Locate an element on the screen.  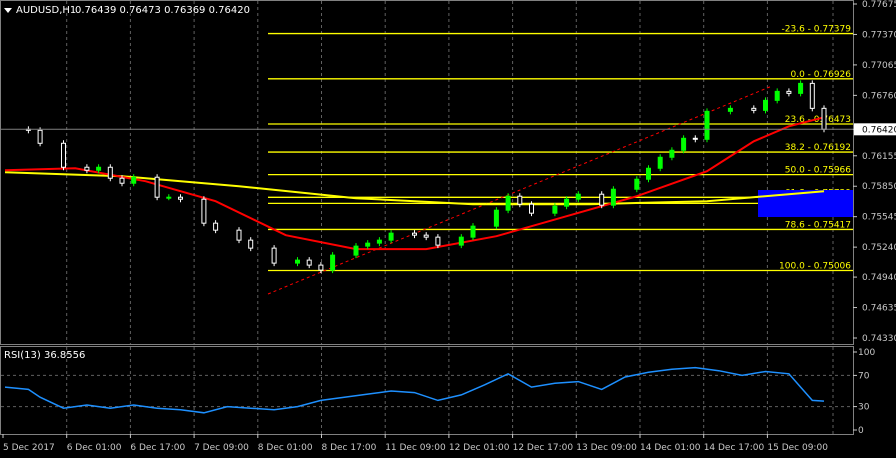
rsi-tick-label: 100 is located at coordinates (866, 353).